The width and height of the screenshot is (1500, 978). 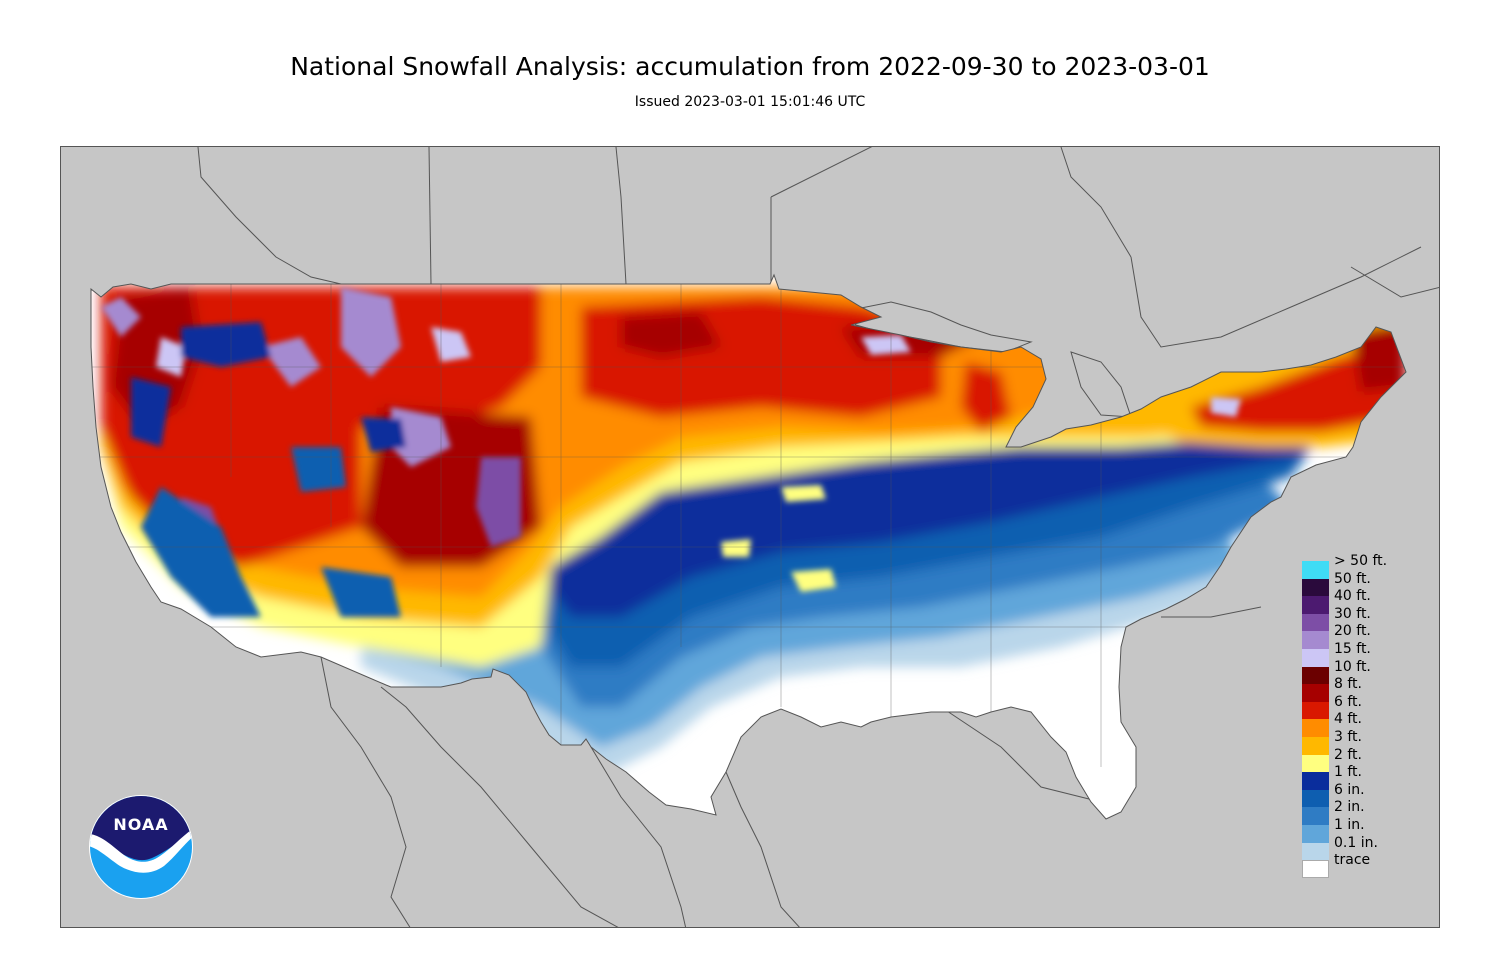 What do you see at coordinates (1352, 860) in the screenshot?
I see `legend-label: trace` at bounding box center [1352, 860].